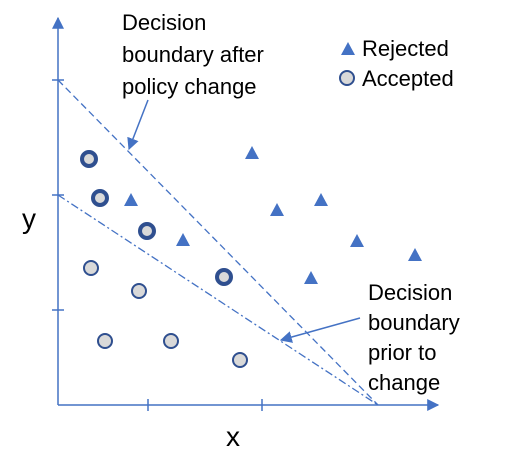 This screenshot has height=474, width=529. What do you see at coordinates (138, 125) in the screenshot?
I see `arrow-after` at bounding box center [138, 125].